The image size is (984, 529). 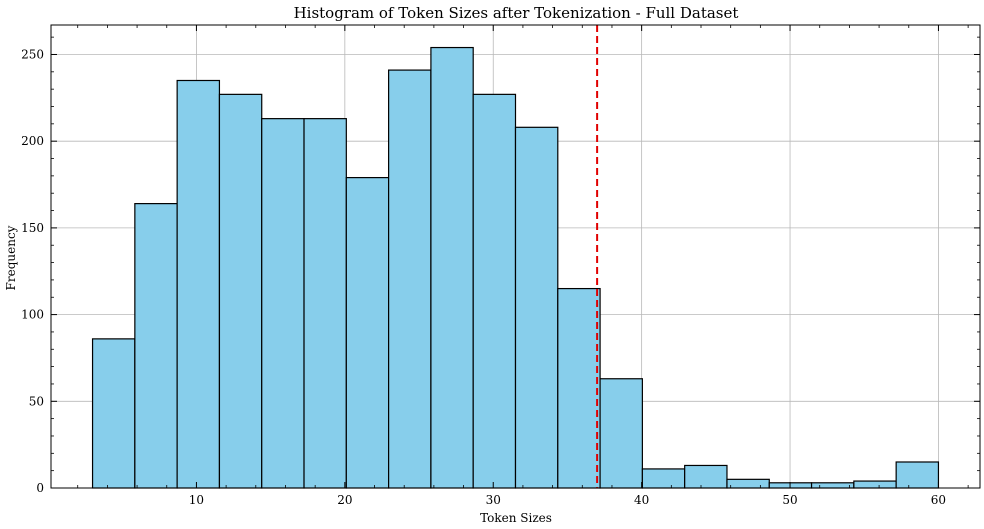 What do you see at coordinates (32, 315) in the screenshot?
I see `y-tick-label: 100` at bounding box center [32, 315].